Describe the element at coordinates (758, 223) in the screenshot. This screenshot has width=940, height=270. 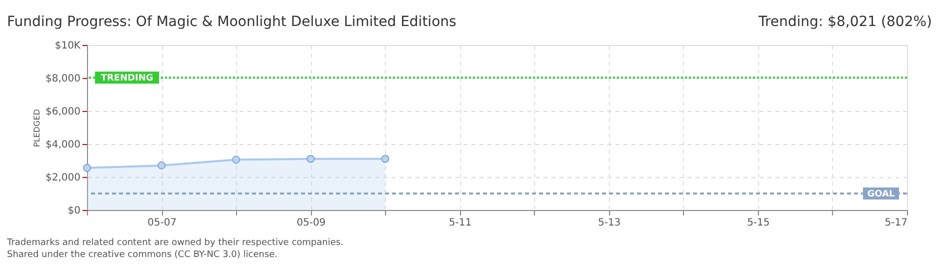
I see `x-tick-label: 5-15` at that location.